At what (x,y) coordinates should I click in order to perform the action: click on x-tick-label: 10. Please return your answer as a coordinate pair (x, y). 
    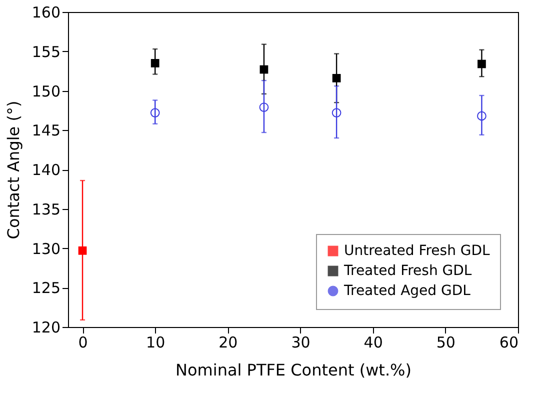
    Looking at the image, I should click on (156, 343).